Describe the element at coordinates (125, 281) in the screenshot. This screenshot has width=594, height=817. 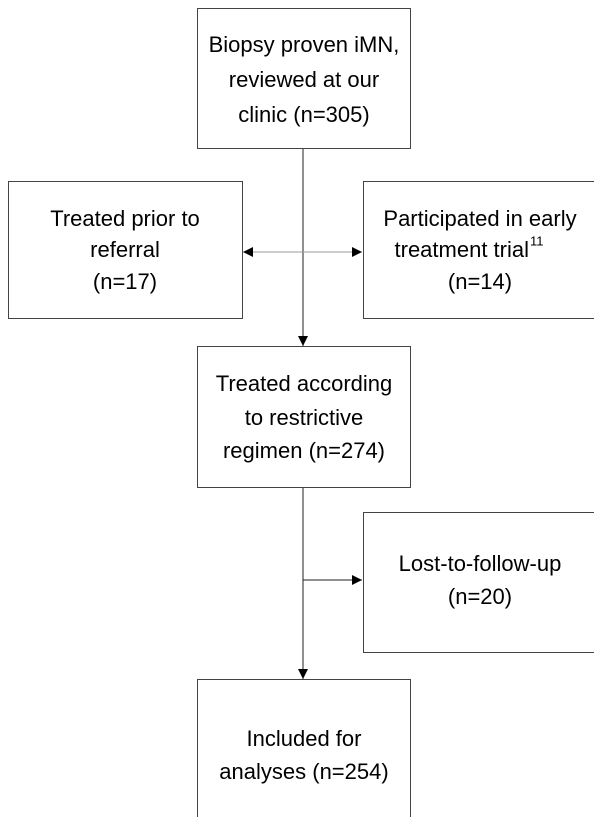
I see `node-text: (n=17)` at that location.